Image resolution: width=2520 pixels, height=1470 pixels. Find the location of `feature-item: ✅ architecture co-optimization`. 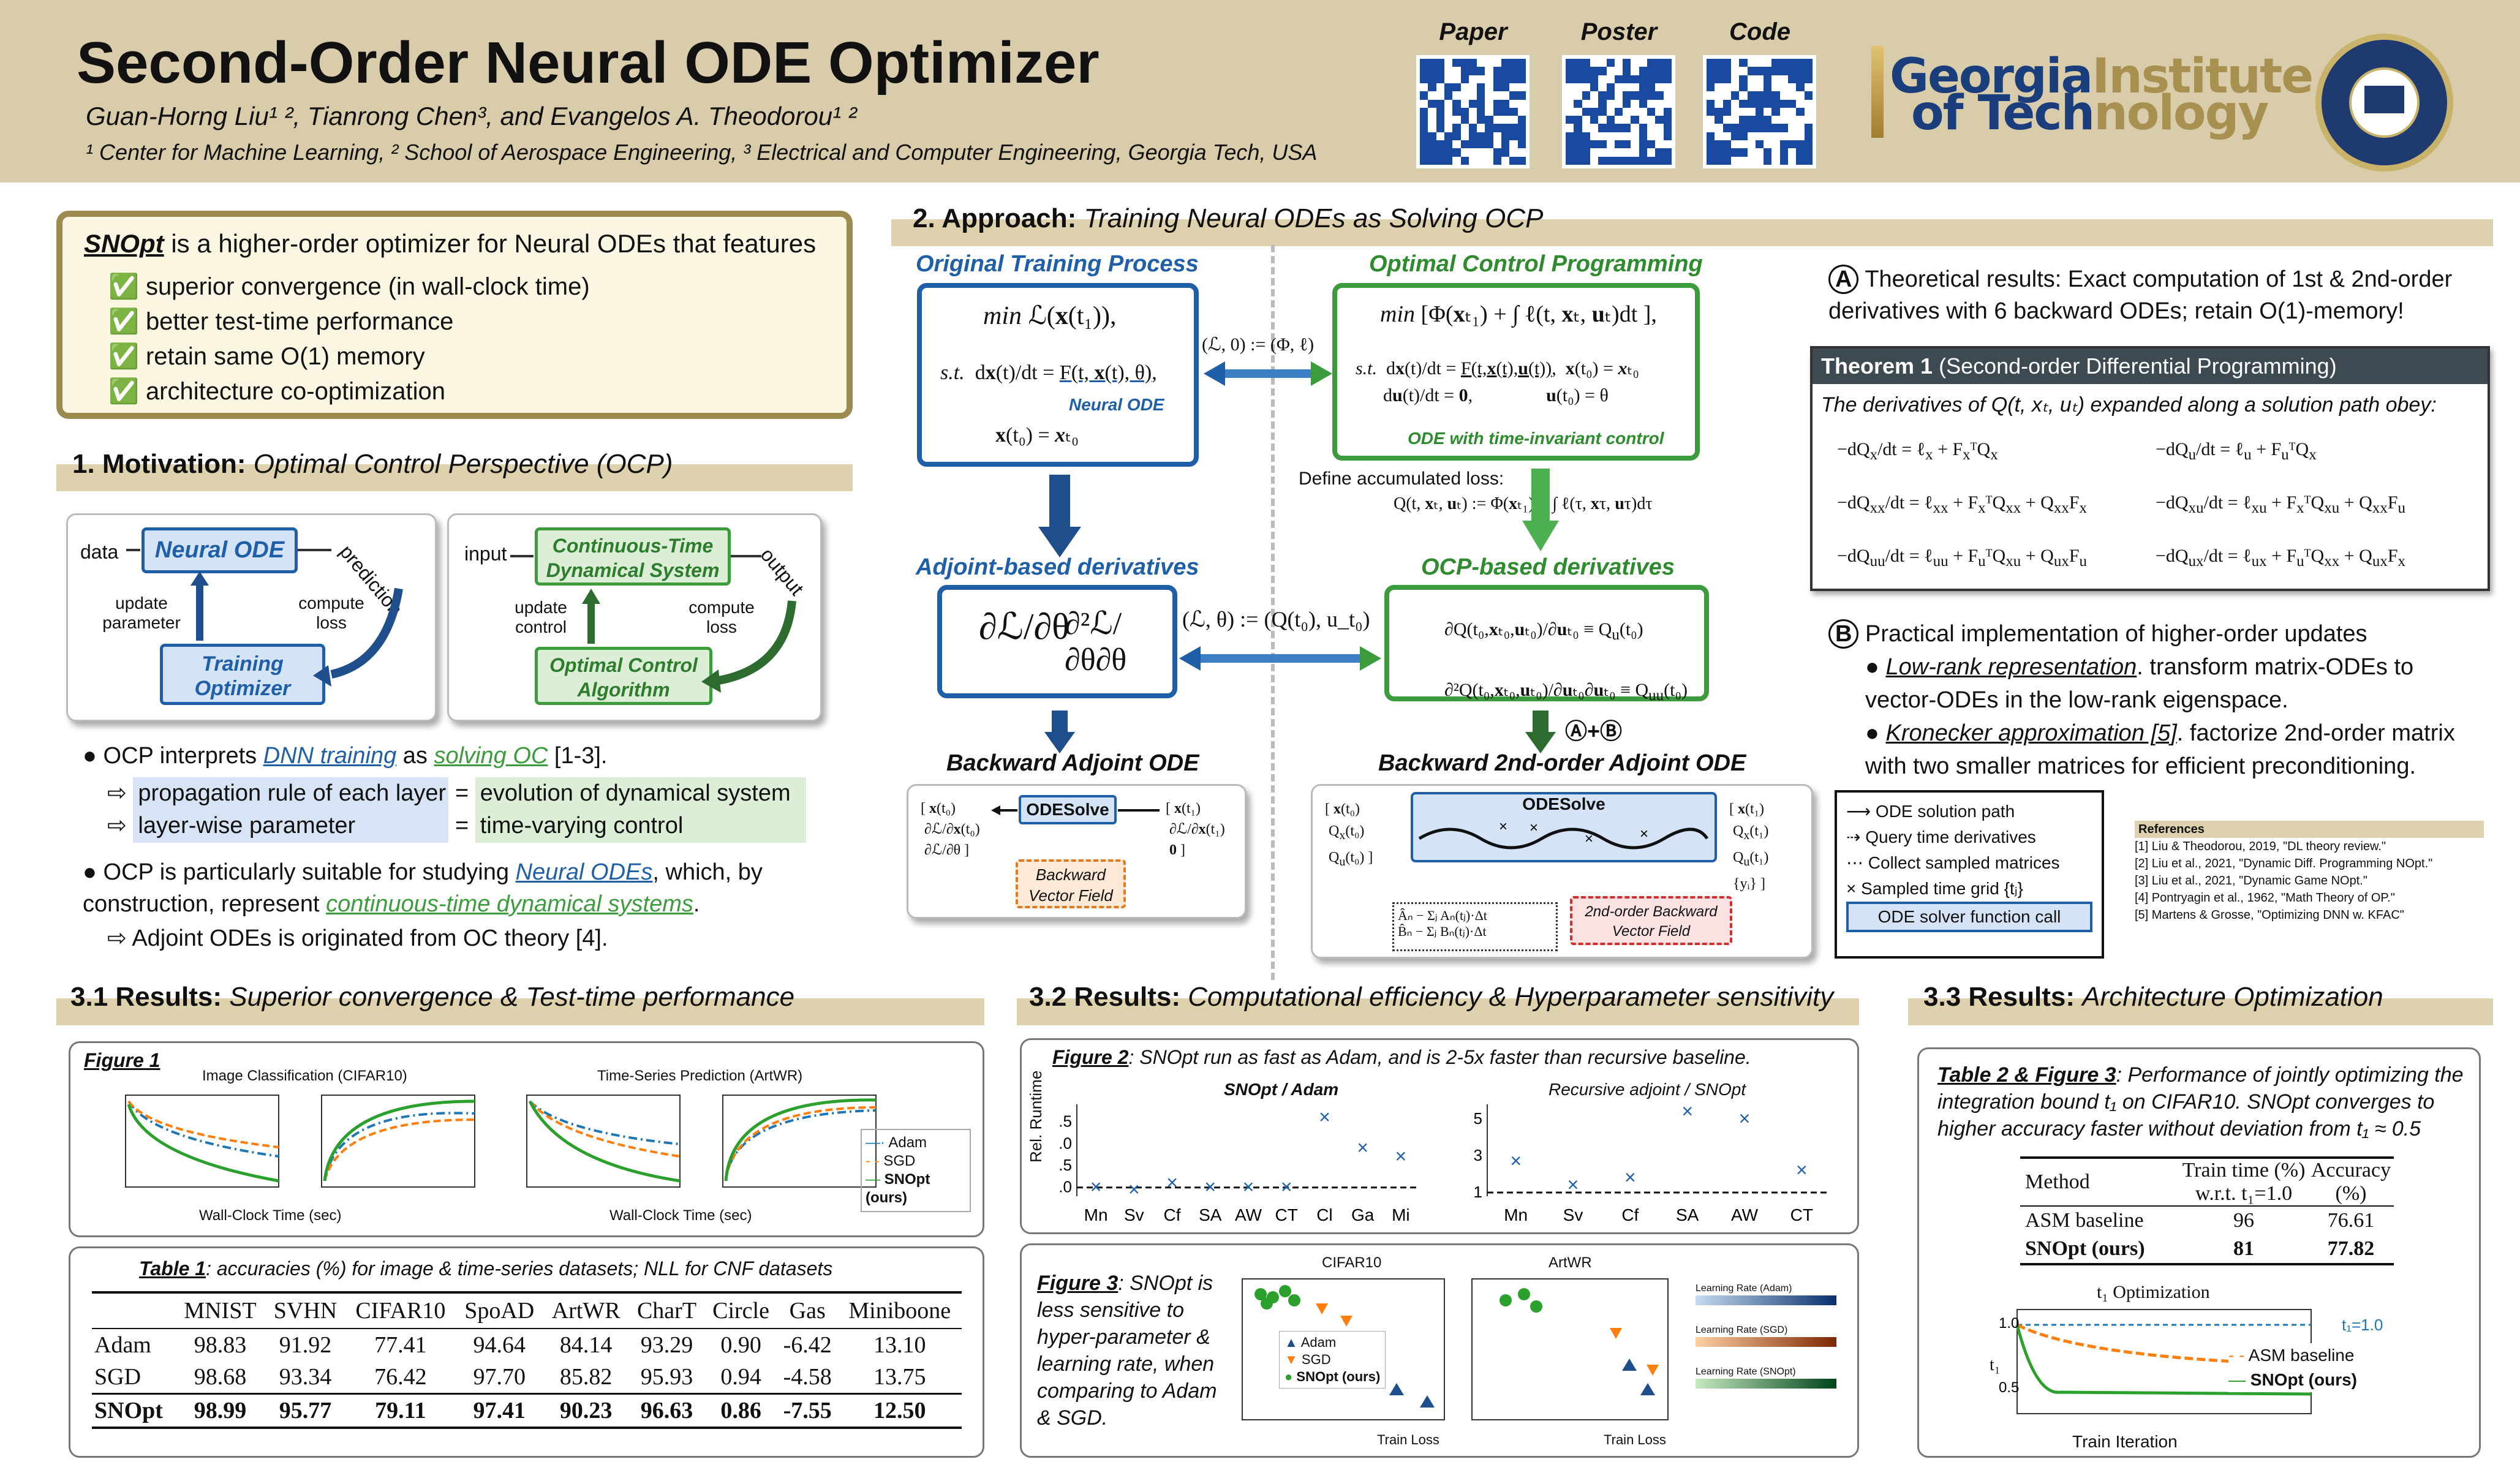

feature-item: ✅ architecture co-optimization is located at coordinates (277, 391).